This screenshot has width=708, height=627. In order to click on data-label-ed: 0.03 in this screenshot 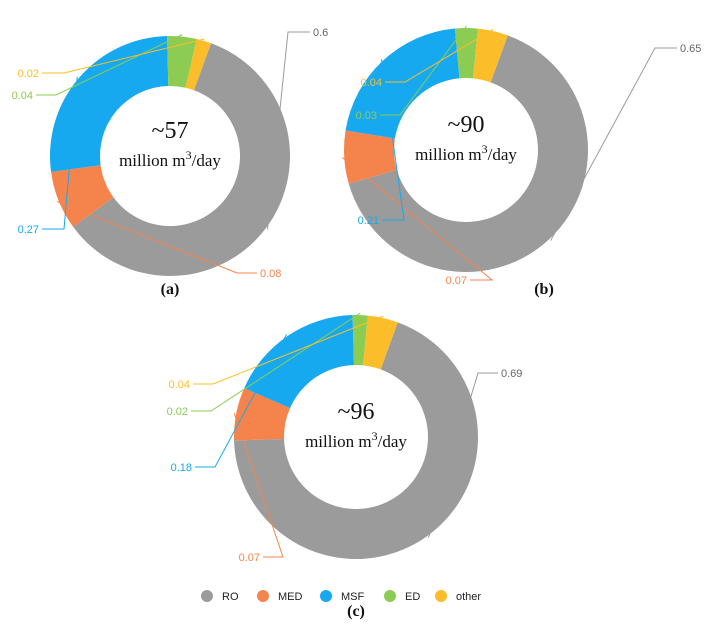, I will do `click(366, 116)`.